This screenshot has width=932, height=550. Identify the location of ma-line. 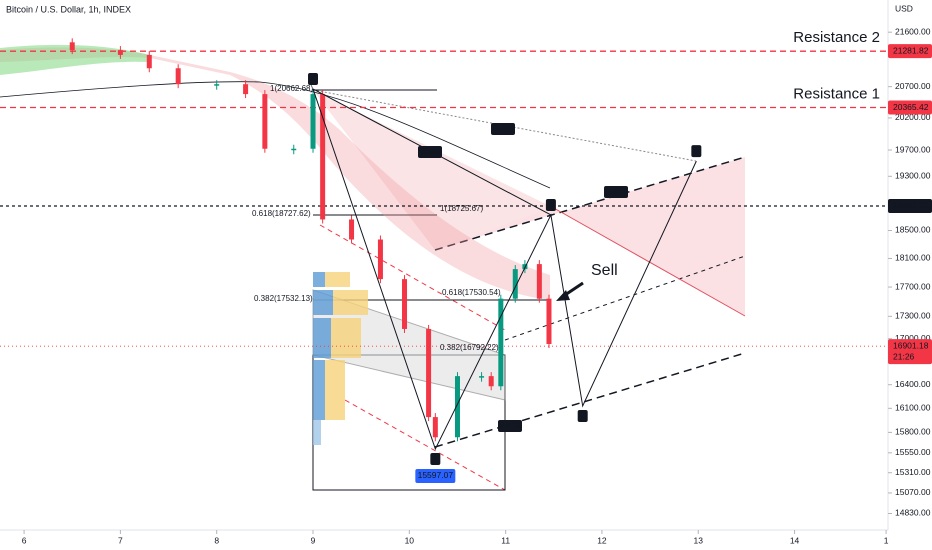
(275, 135).